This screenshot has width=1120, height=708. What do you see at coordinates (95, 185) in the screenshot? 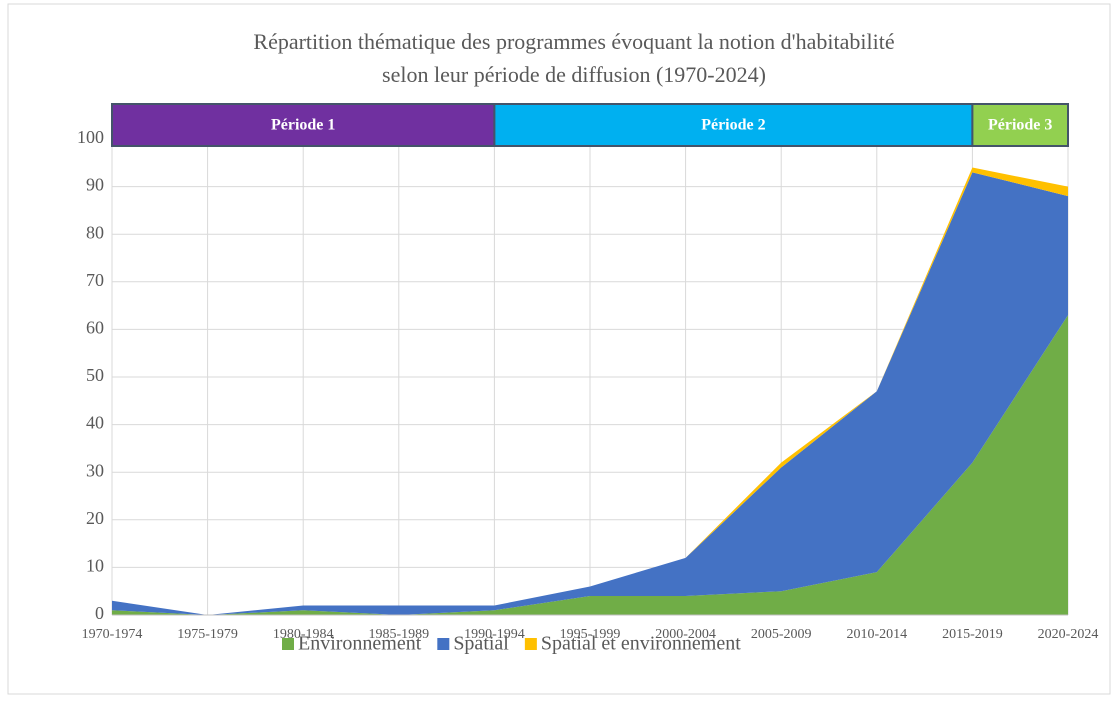
I see `y-tick-label: 90` at bounding box center [95, 185].